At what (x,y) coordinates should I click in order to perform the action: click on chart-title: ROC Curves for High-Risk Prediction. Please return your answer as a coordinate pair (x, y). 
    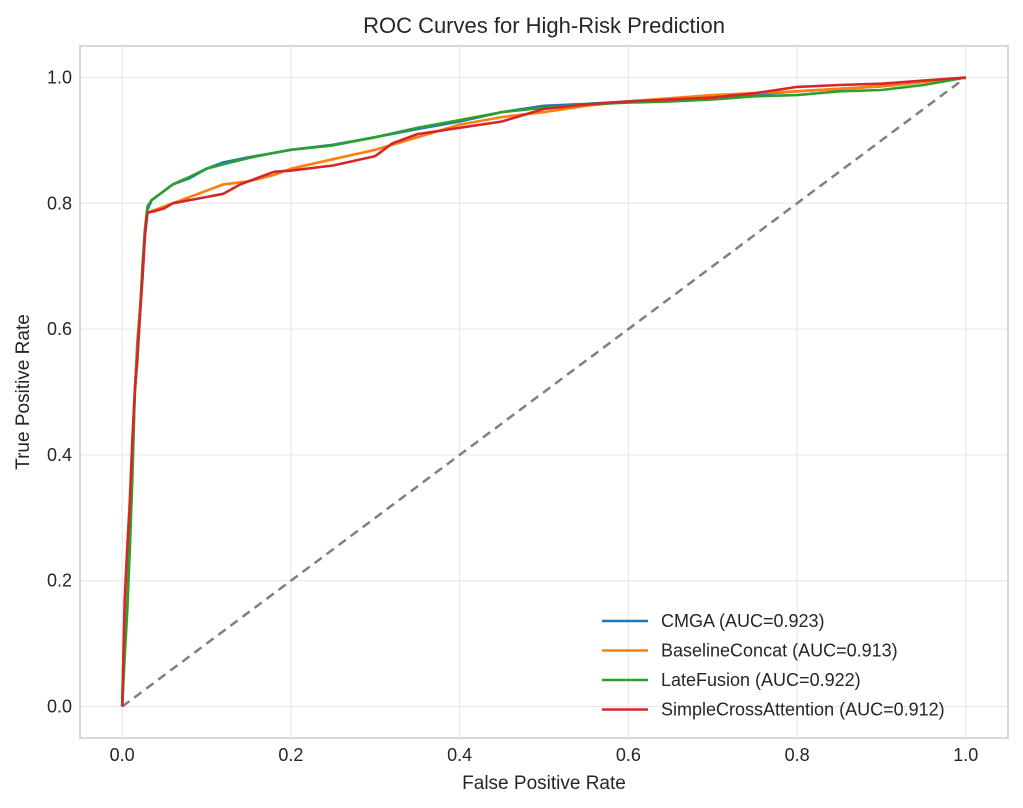
    Looking at the image, I should click on (544, 25).